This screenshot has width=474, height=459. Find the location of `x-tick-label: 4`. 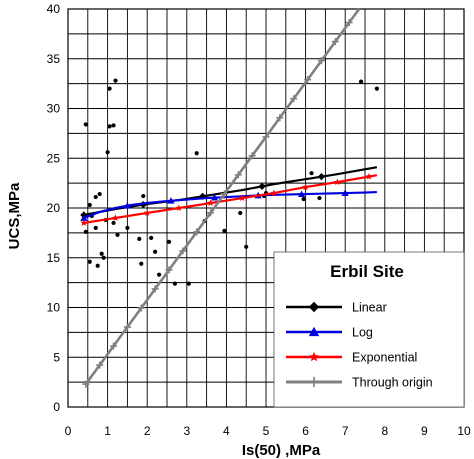

x-tick-label: 4 is located at coordinates (226, 431).